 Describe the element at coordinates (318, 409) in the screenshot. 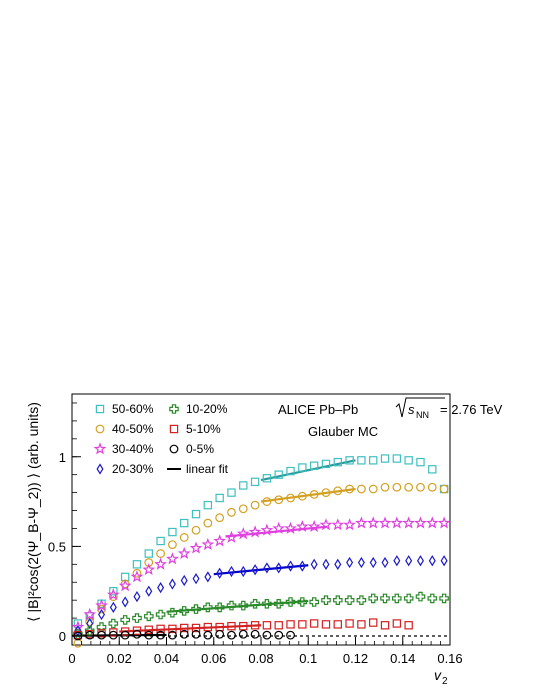

I see `annotation-line1-prefix: ALICE Pb–Pb` at that location.